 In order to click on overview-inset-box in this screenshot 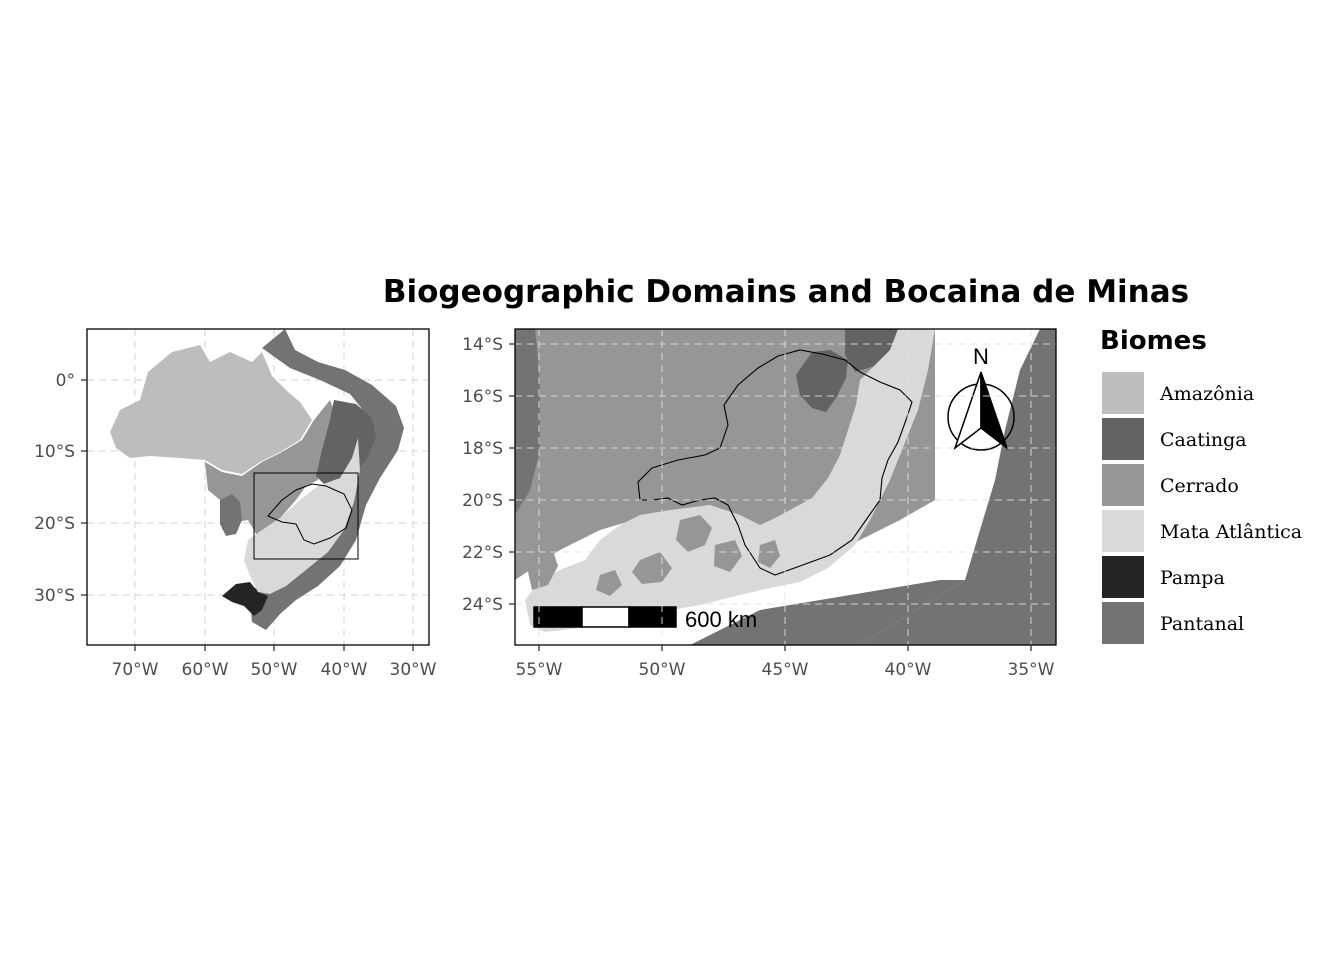, I will do `click(306, 516)`.